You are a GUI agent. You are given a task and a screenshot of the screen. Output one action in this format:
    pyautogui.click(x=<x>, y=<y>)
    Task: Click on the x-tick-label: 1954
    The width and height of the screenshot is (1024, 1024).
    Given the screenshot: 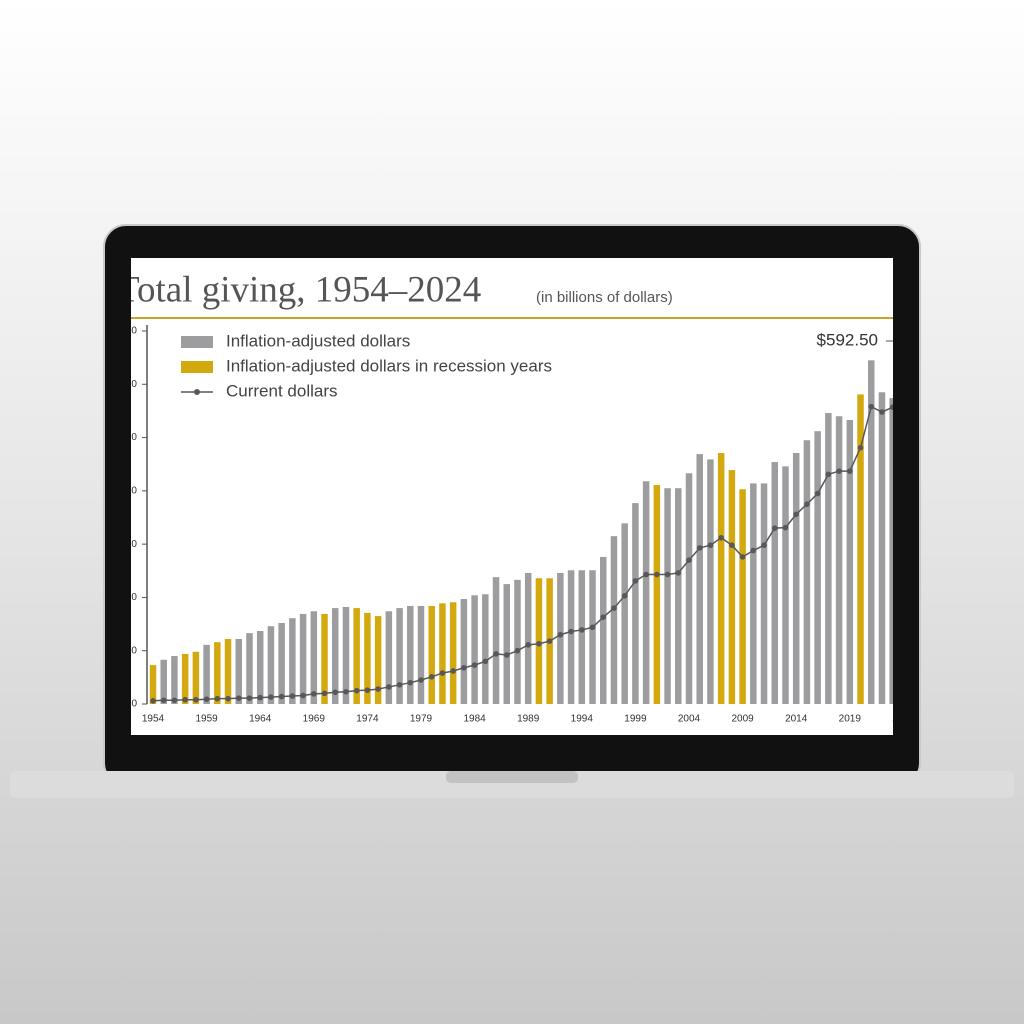 What is the action you would take?
    pyautogui.click(x=153, y=719)
    